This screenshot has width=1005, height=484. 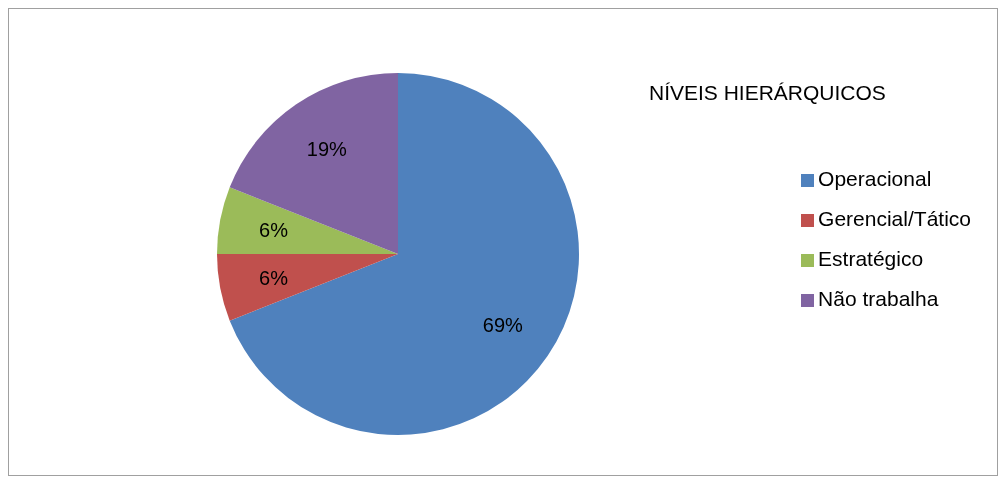 What do you see at coordinates (894, 218) in the screenshot?
I see `legend-label: Gerencial/Tático` at bounding box center [894, 218].